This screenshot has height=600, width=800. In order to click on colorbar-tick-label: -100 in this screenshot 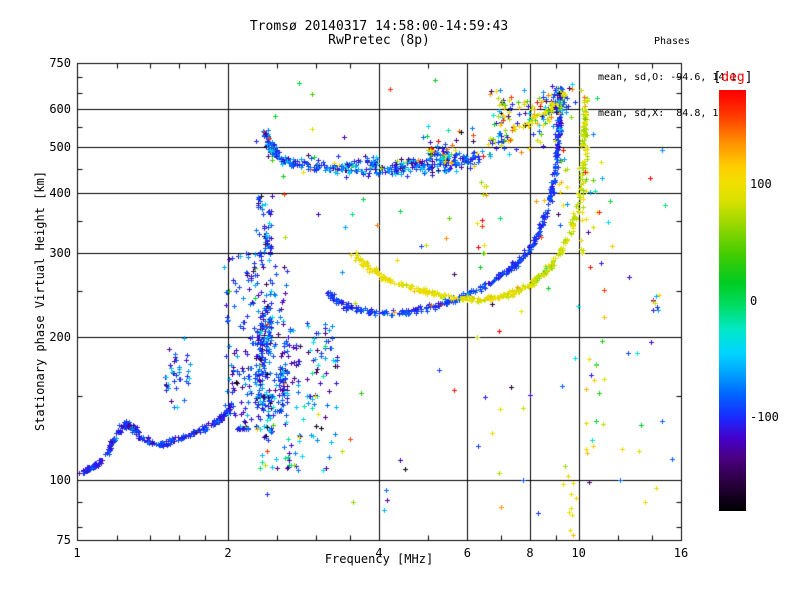, I will do `click(764, 417)`.